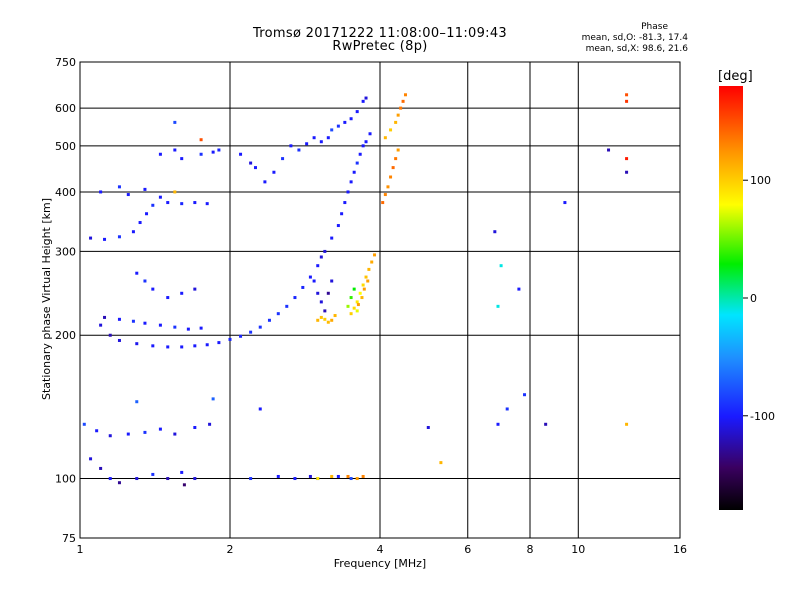  Describe the element at coordinates (634, 38) in the screenshot. I see `phase-stats-o: mean, sd,O: -81.3, 17.4` at that location.